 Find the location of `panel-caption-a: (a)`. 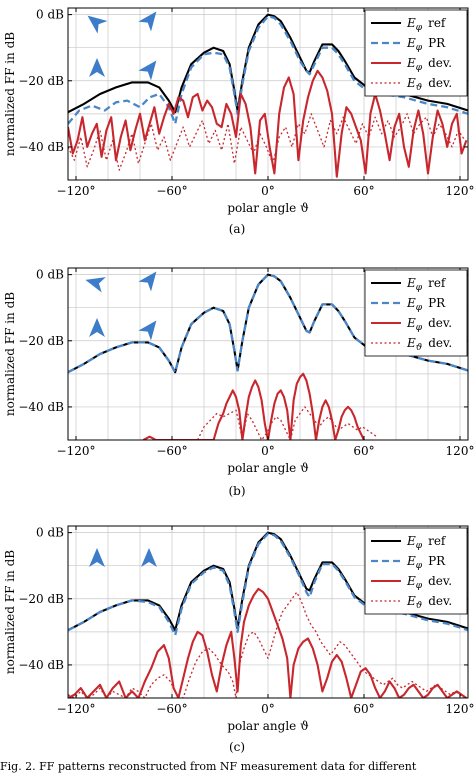

panel-caption-a: (a) is located at coordinates (237, 229).